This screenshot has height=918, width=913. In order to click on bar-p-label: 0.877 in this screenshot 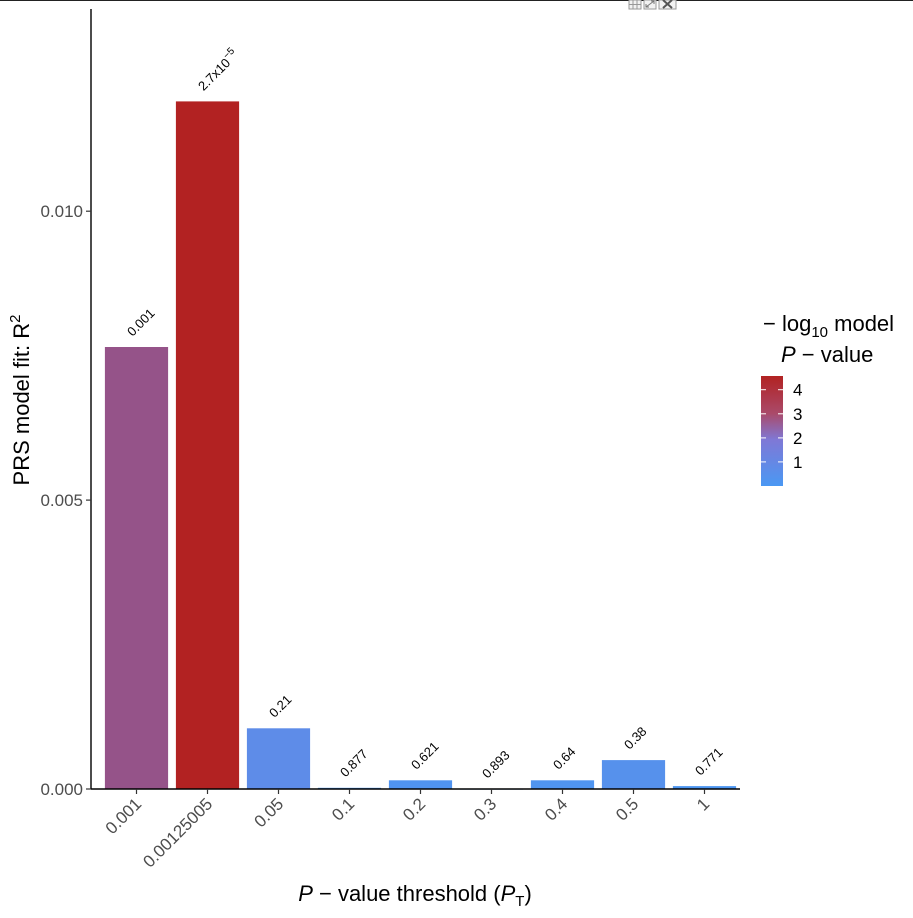, I will do `click(354, 763)`.